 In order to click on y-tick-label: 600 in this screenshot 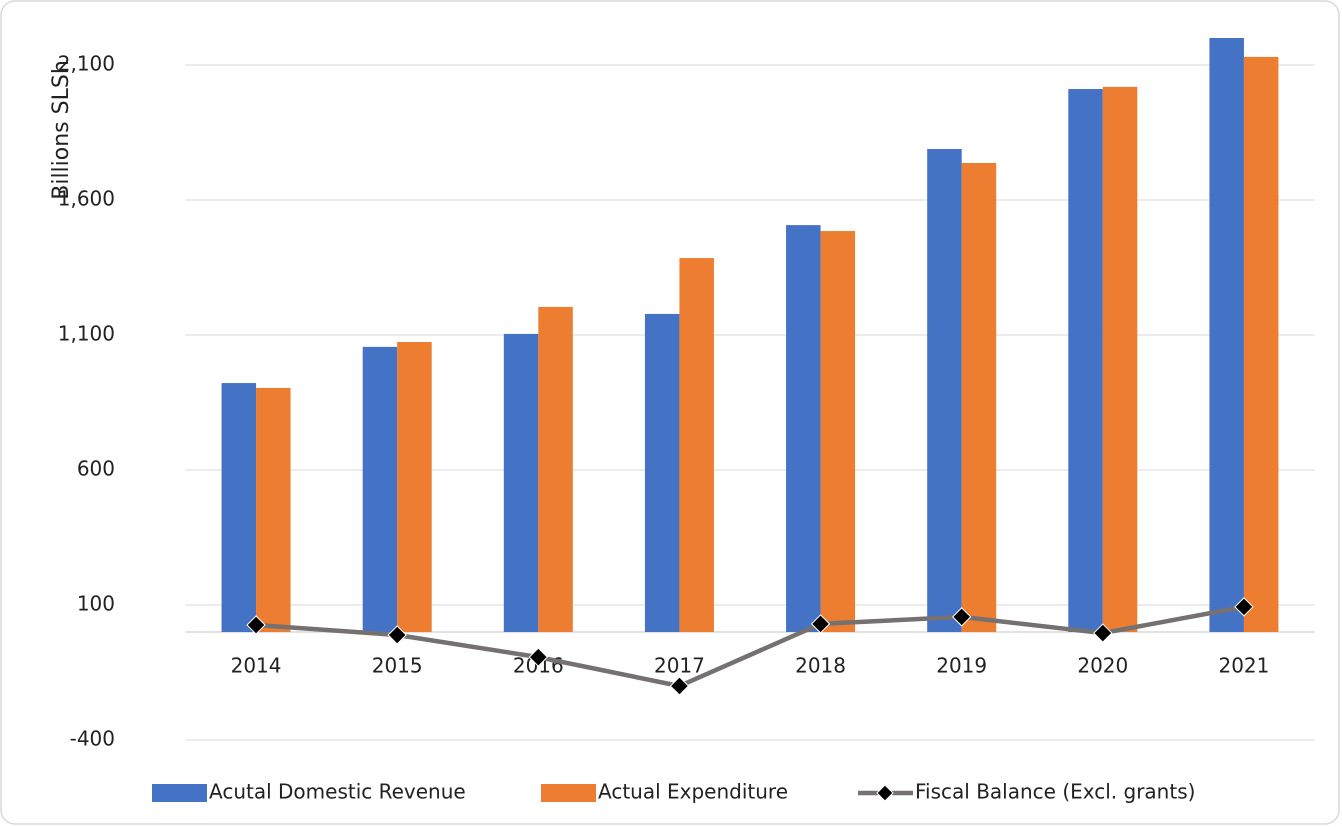, I will do `click(96, 469)`.